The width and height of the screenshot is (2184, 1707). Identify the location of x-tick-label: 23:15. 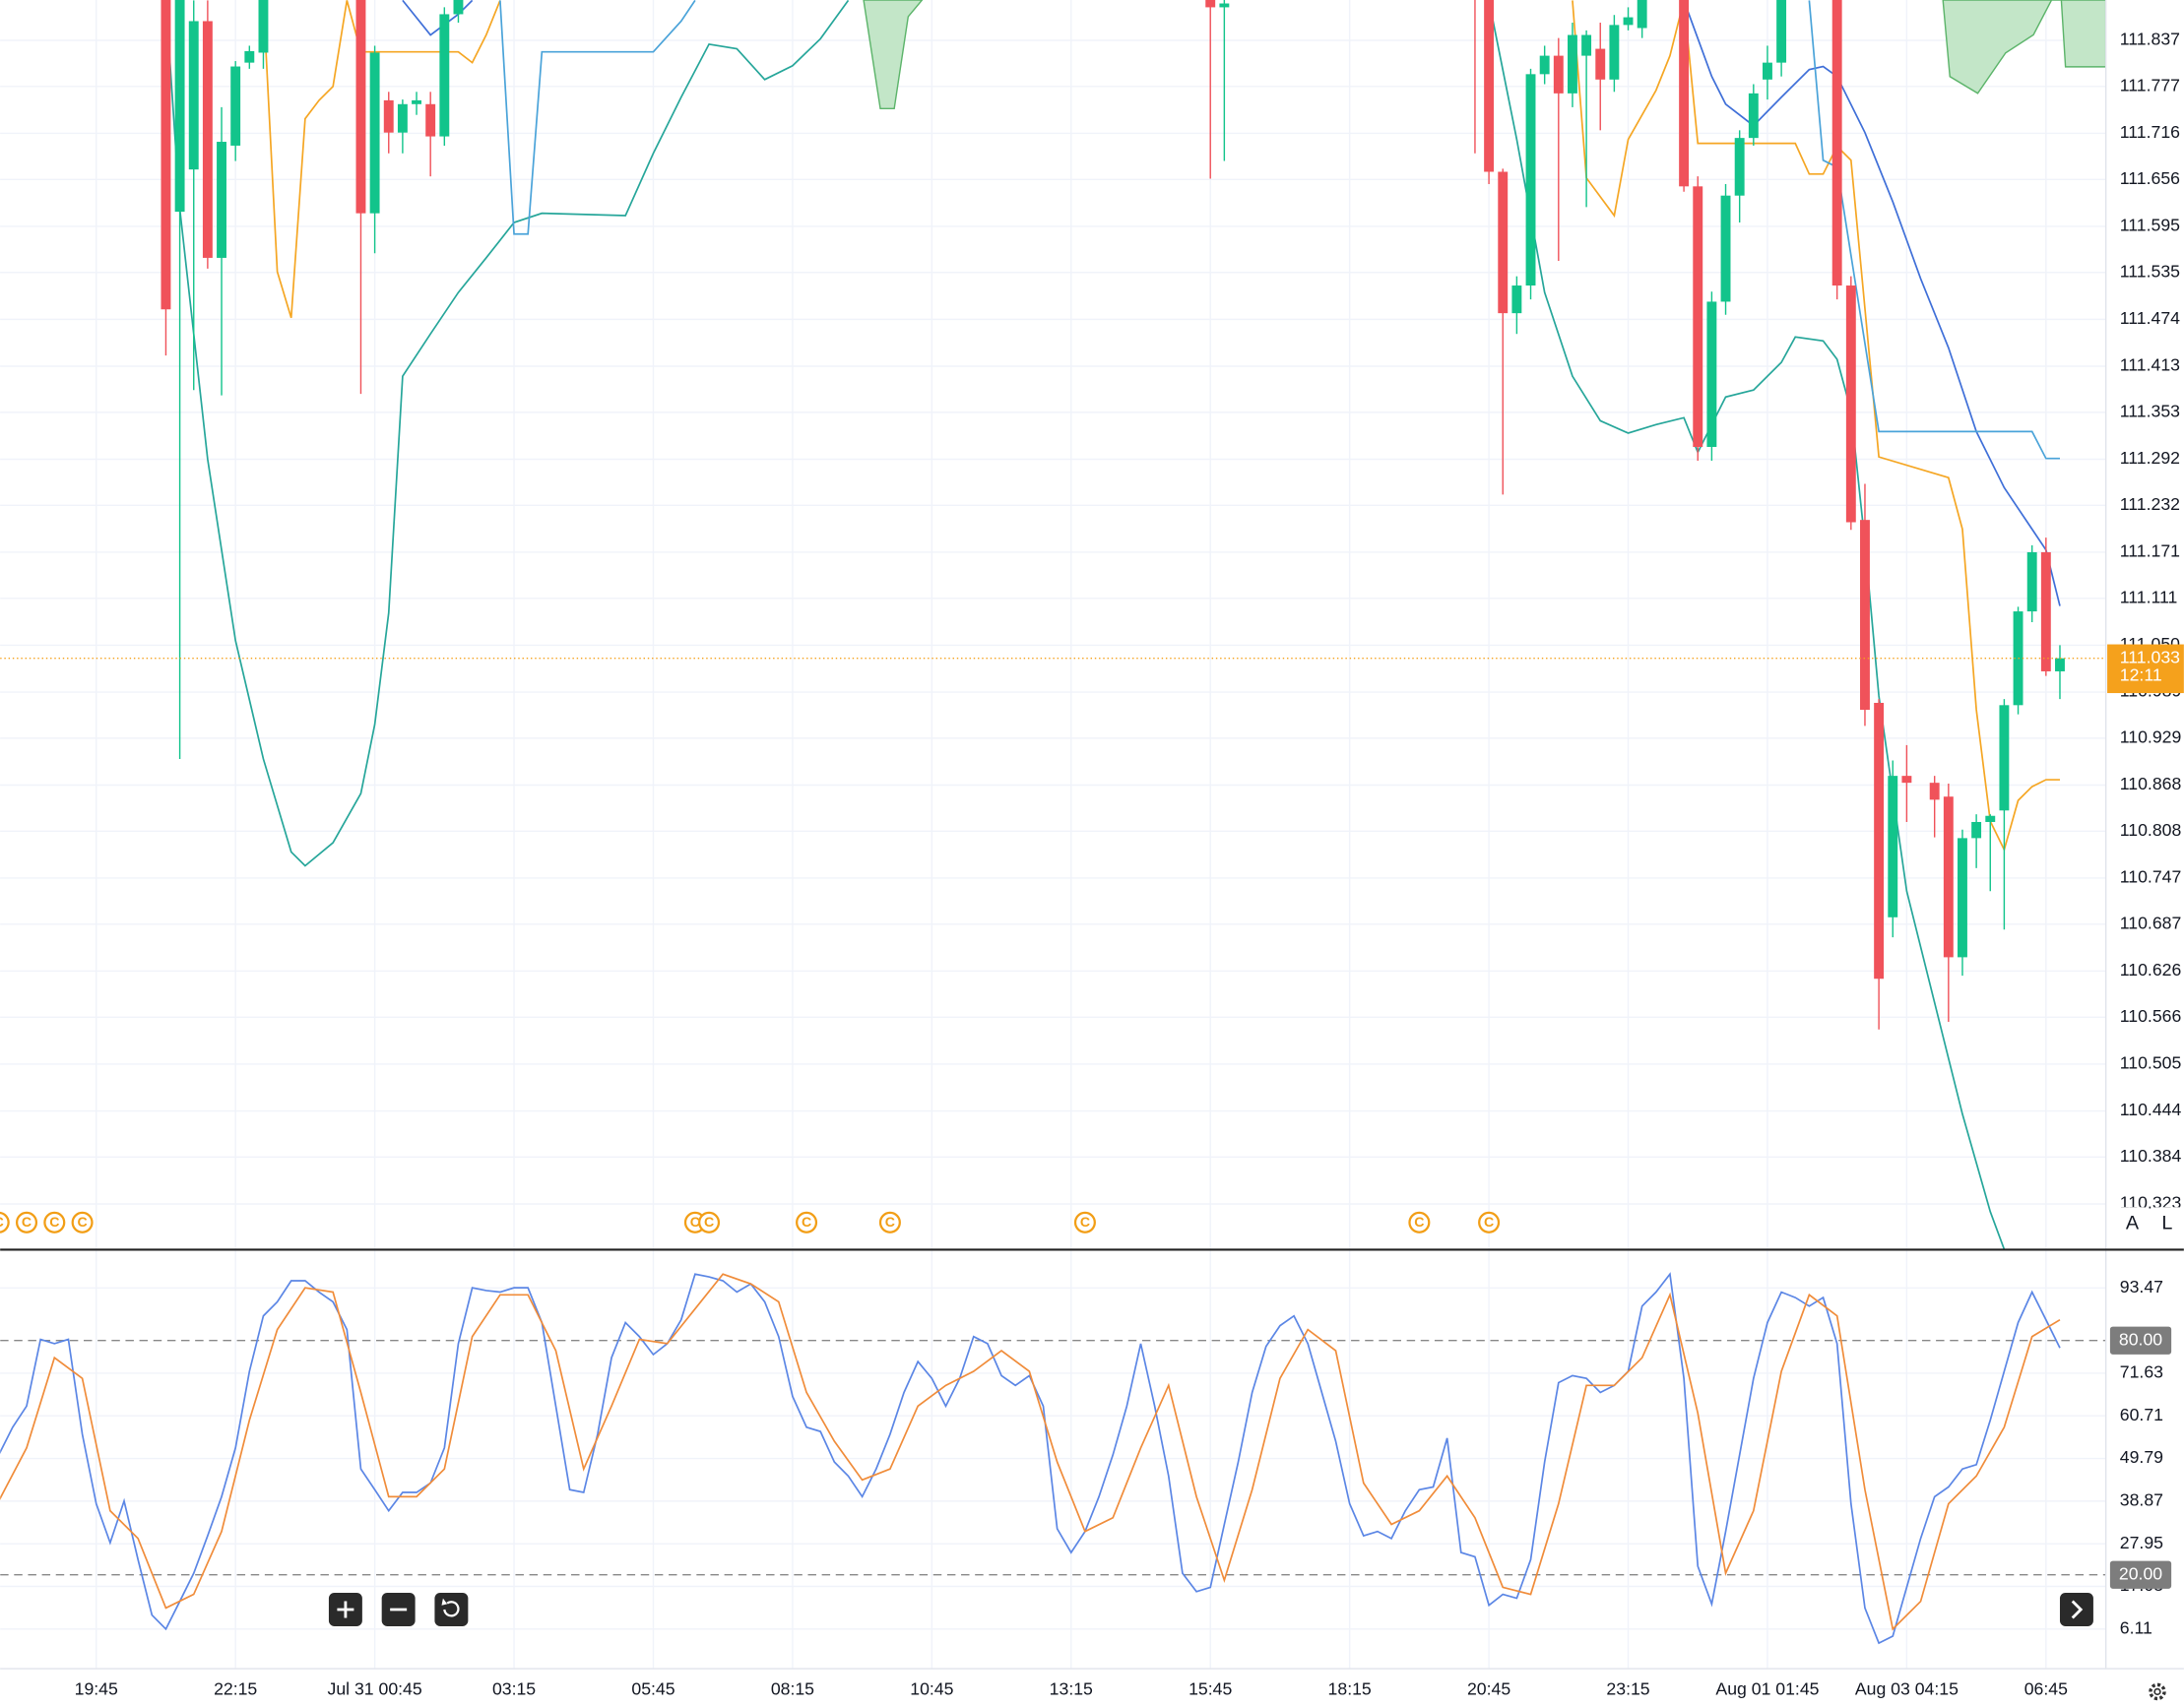
(1627, 1689).